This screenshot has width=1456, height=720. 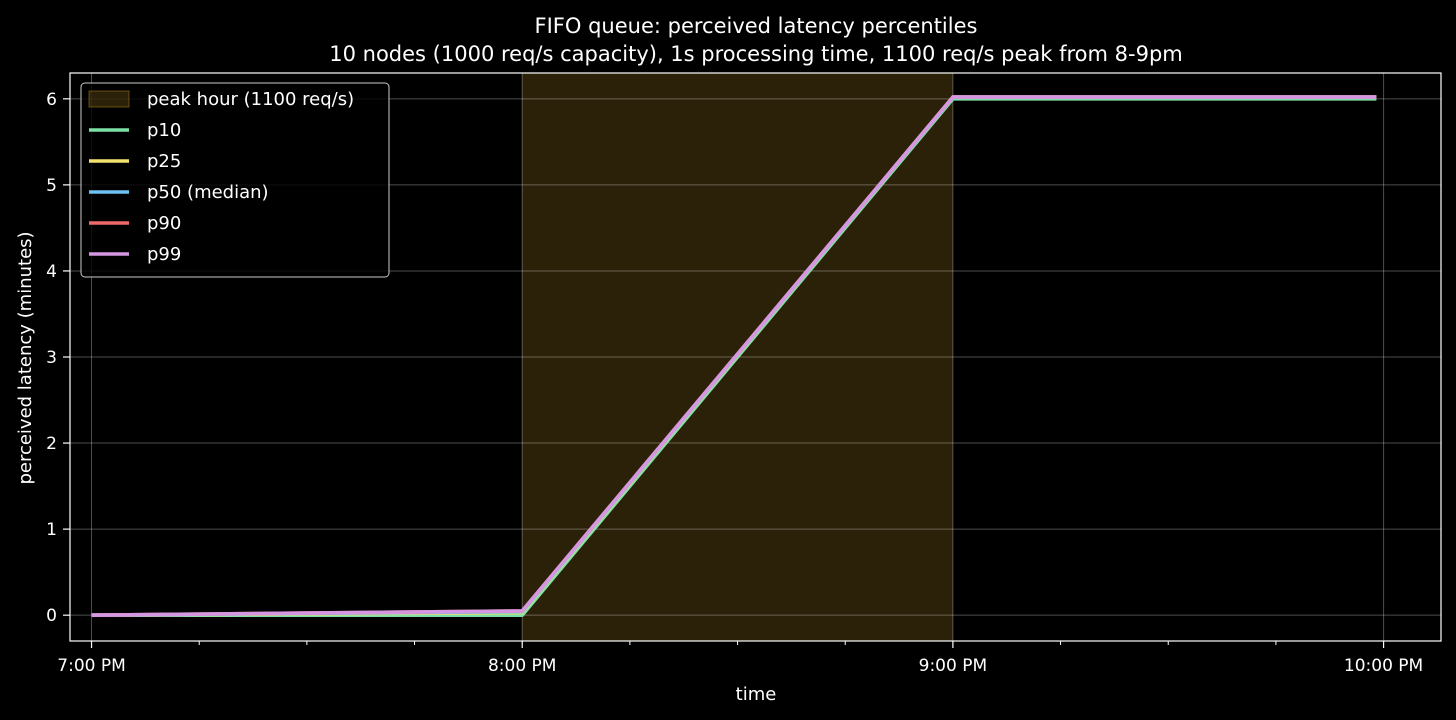 I want to click on y-tick-label: 4, so click(x=51, y=272).